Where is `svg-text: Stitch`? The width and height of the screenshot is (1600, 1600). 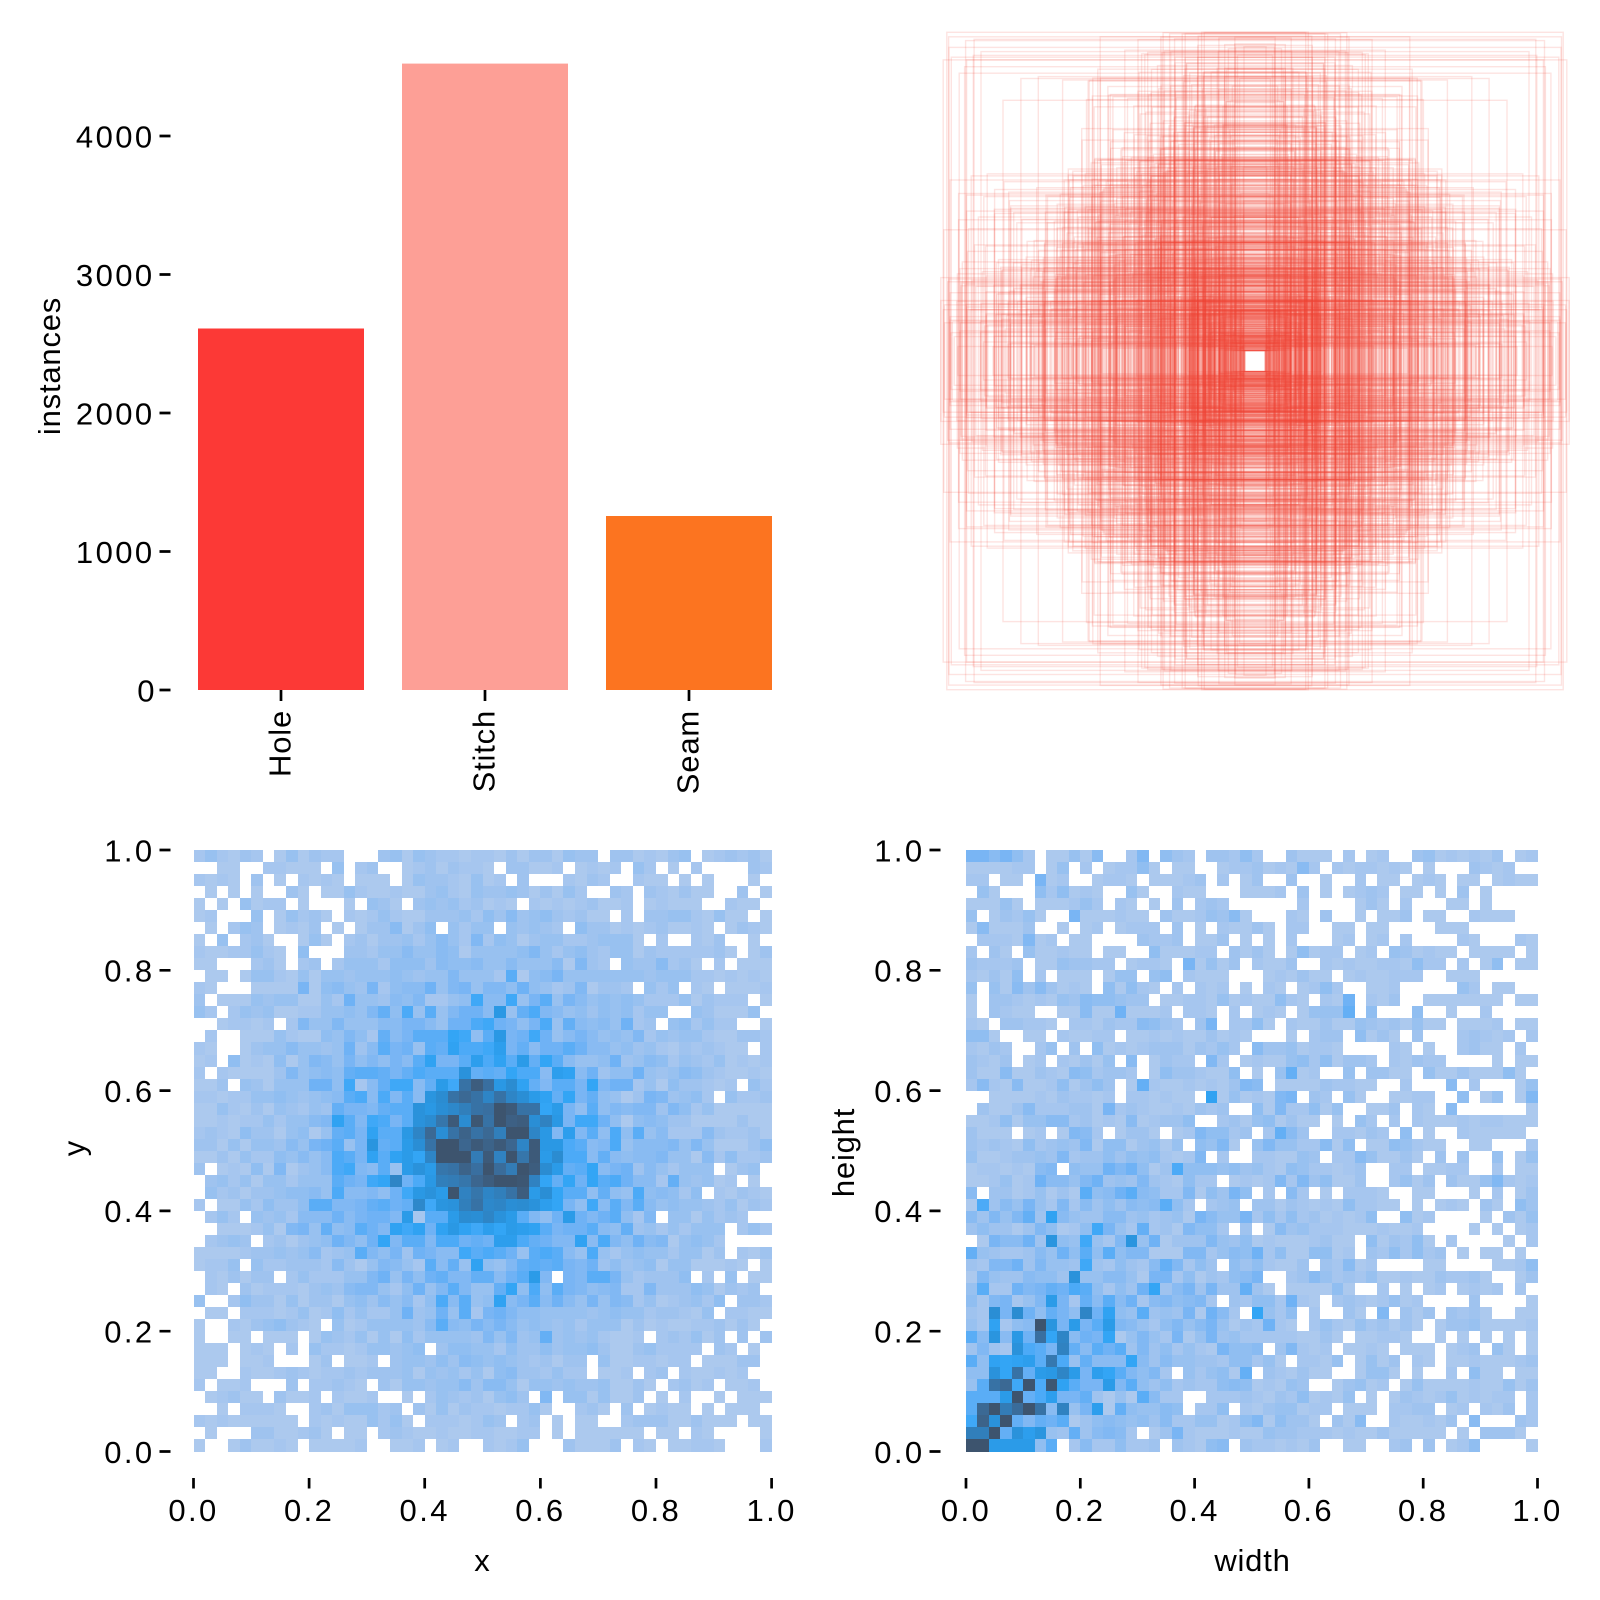 svg-text: Stitch is located at coordinates (484, 751).